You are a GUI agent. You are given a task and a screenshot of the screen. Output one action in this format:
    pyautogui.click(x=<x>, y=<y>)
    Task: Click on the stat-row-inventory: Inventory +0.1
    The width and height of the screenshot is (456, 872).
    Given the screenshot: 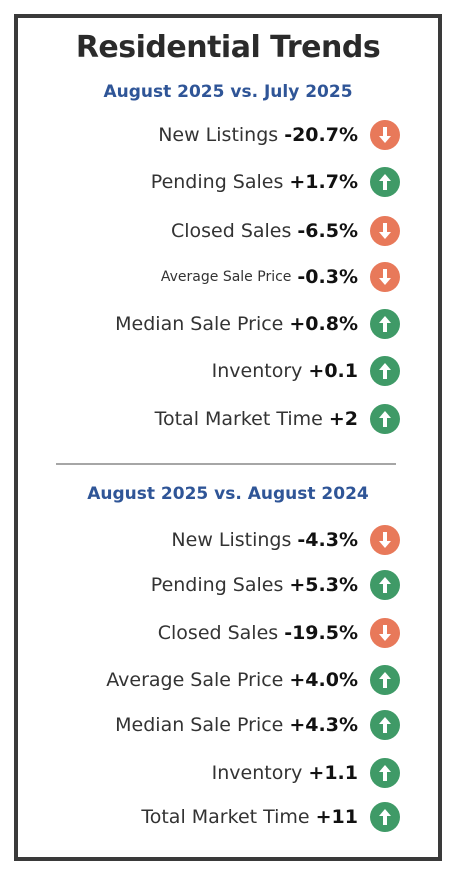 What is the action you would take?
    pyautogui.click(x=306, y=371)
    